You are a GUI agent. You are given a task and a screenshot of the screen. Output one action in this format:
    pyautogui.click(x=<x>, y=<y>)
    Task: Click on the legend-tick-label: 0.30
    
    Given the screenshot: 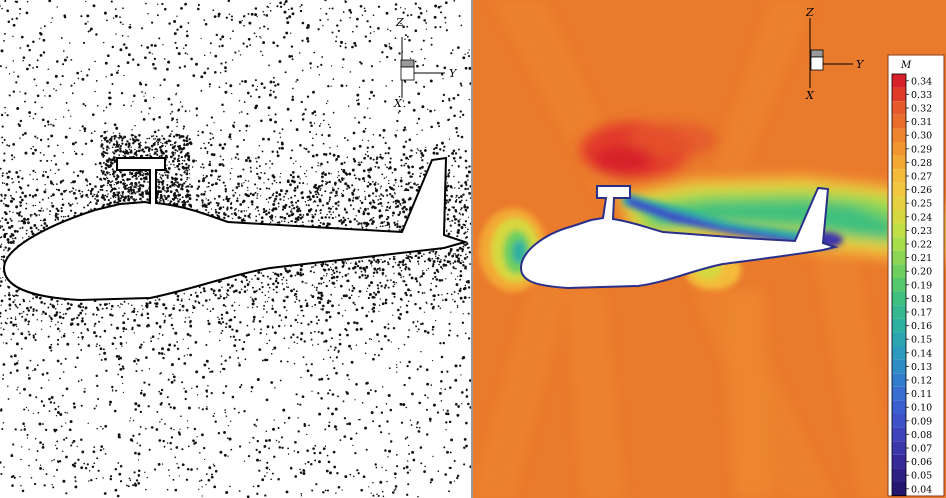 What is the action you would take?
    pyautogui.click(x=921, y=136)
    